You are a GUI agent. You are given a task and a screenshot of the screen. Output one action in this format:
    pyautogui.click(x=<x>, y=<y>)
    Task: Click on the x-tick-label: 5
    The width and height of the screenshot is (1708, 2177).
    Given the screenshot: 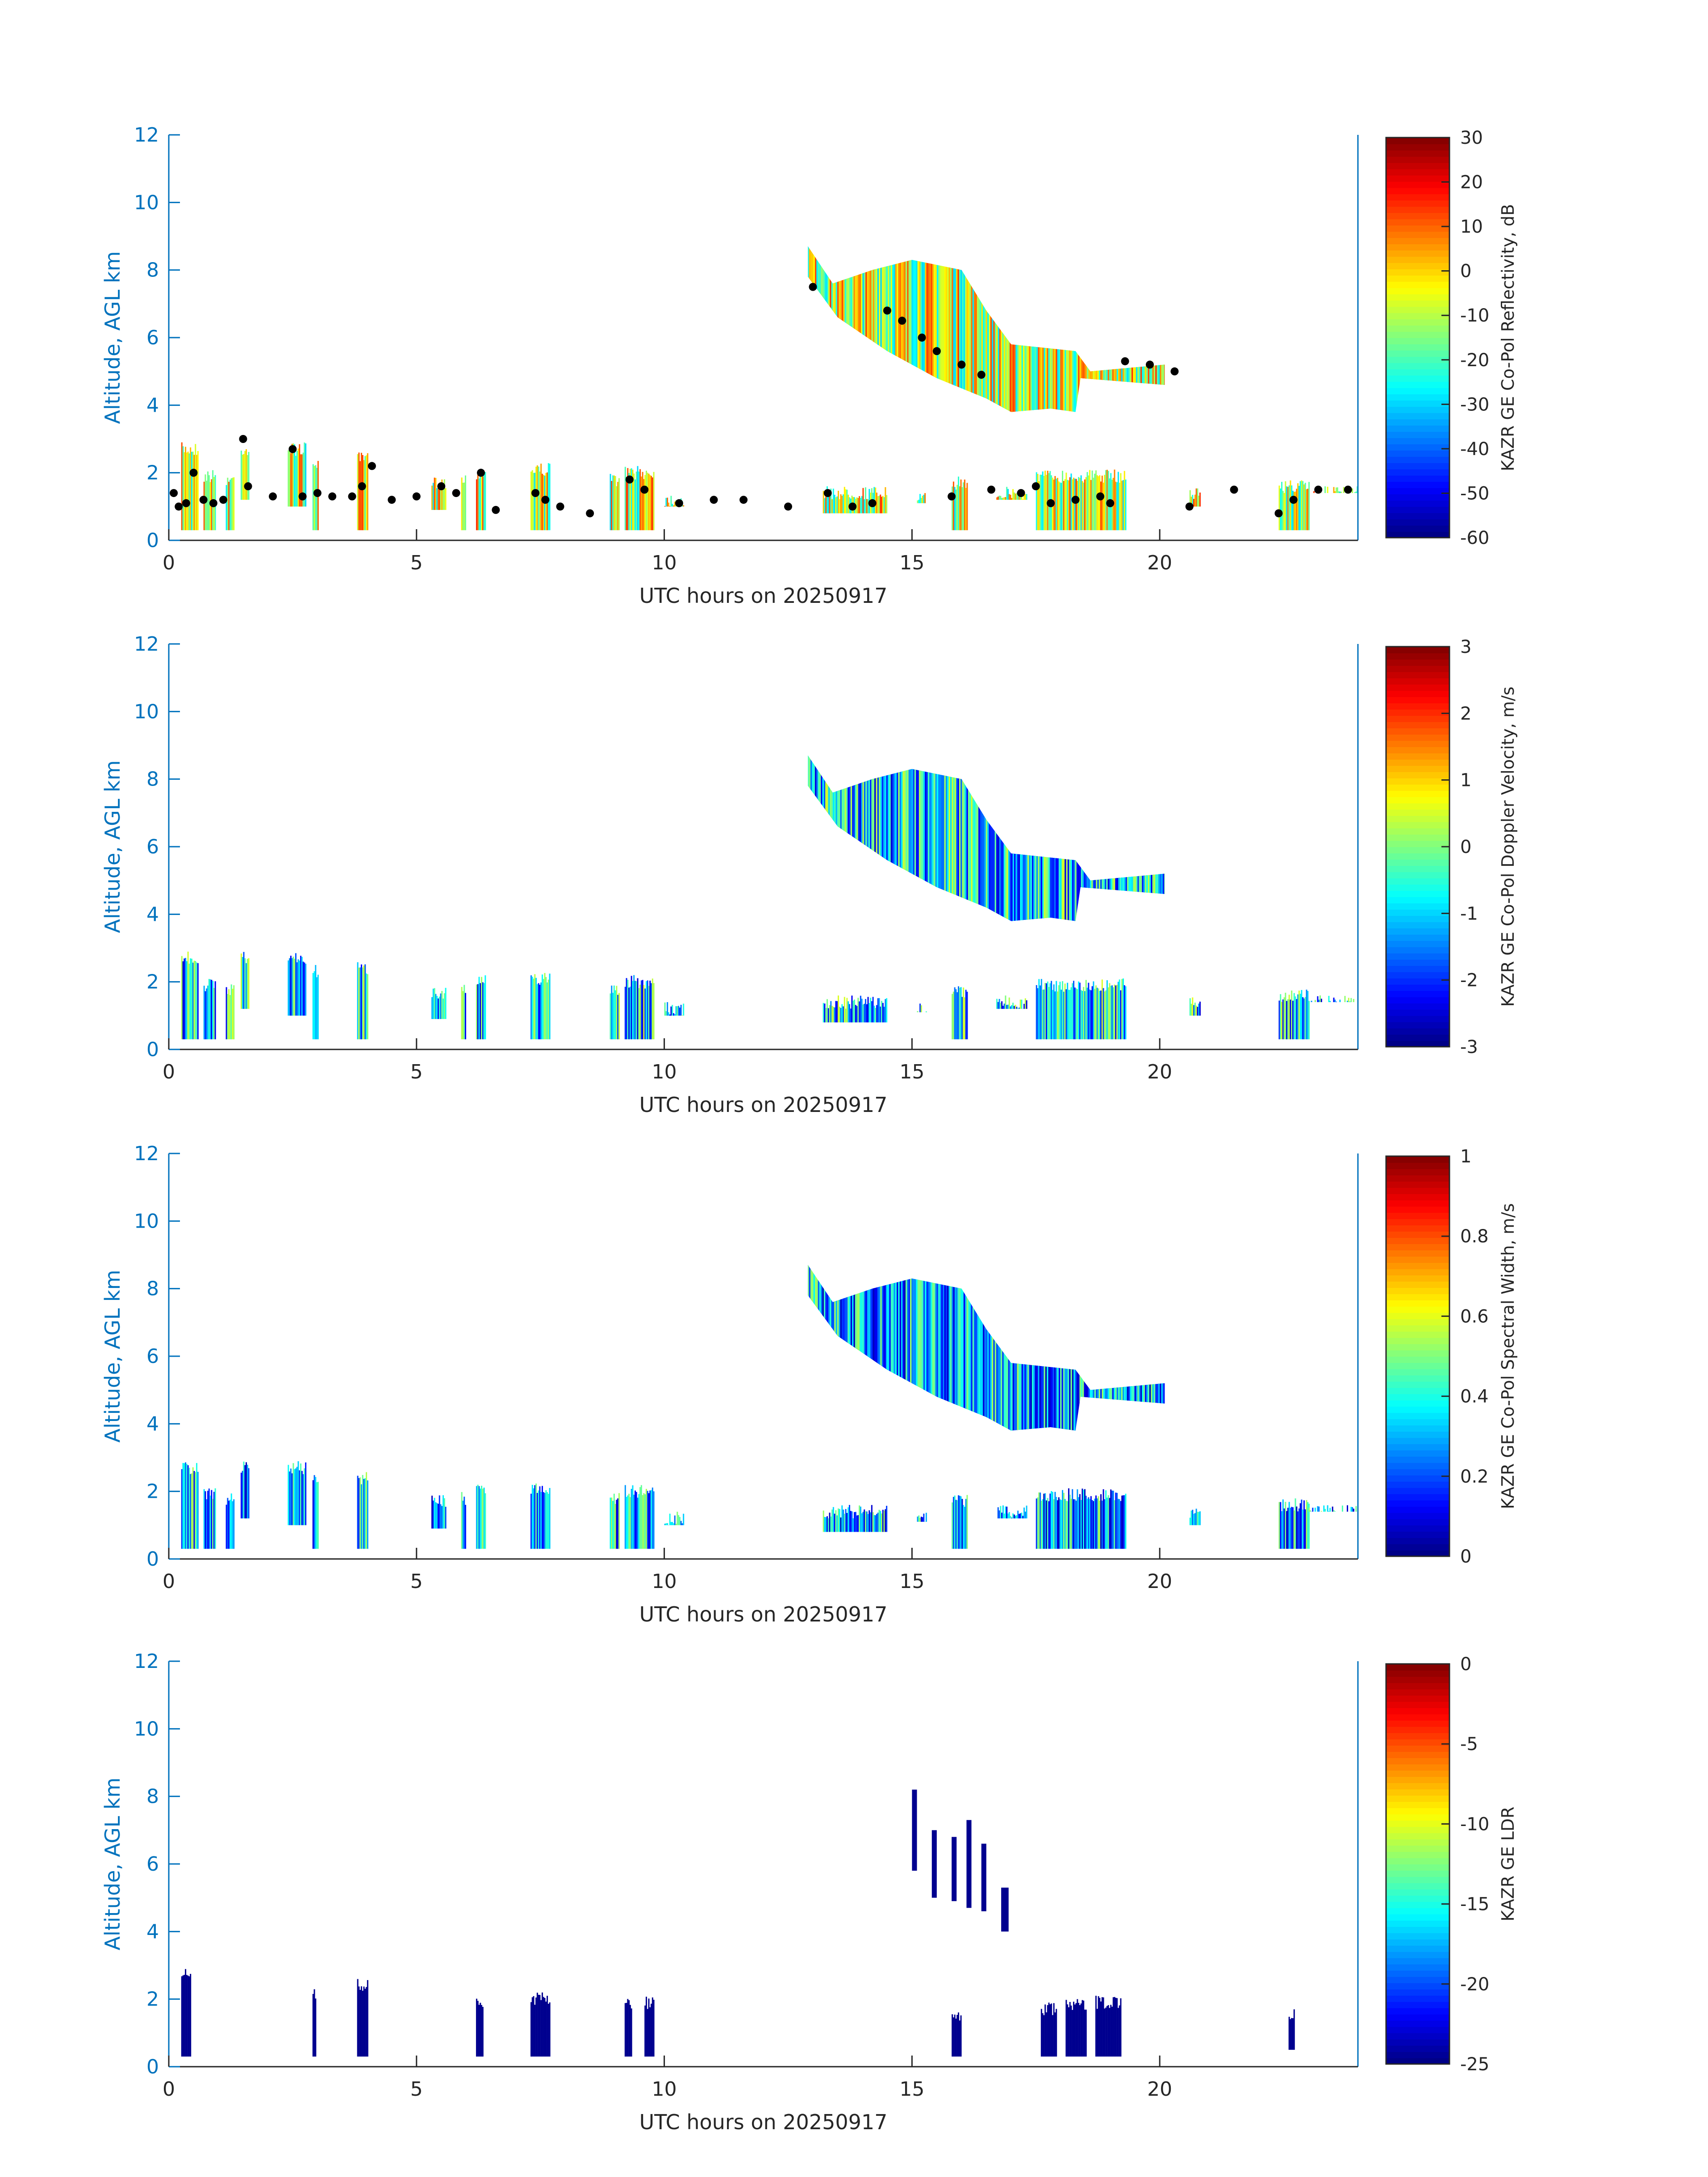 What is the action you would take?
    pyautogui.click(x=416, y=563)
    